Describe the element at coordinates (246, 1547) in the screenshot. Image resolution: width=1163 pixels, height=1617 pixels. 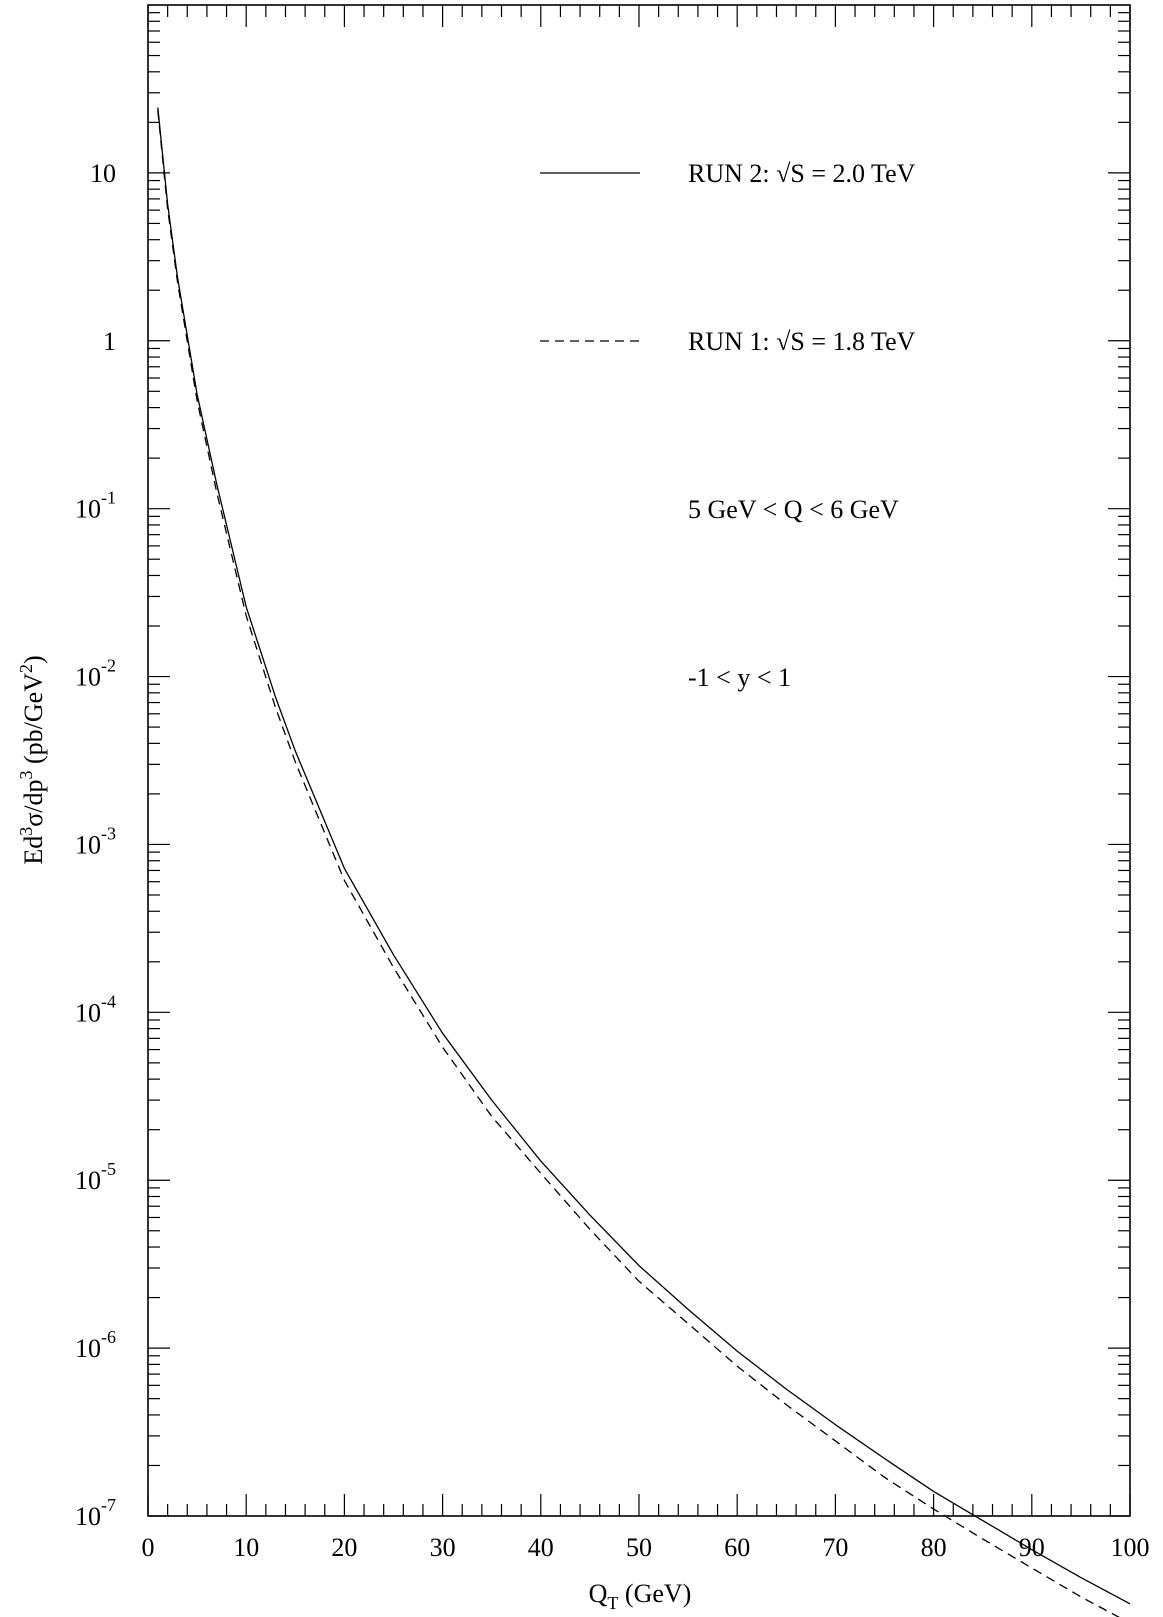
I see `x-tick-label: 10` at that location.